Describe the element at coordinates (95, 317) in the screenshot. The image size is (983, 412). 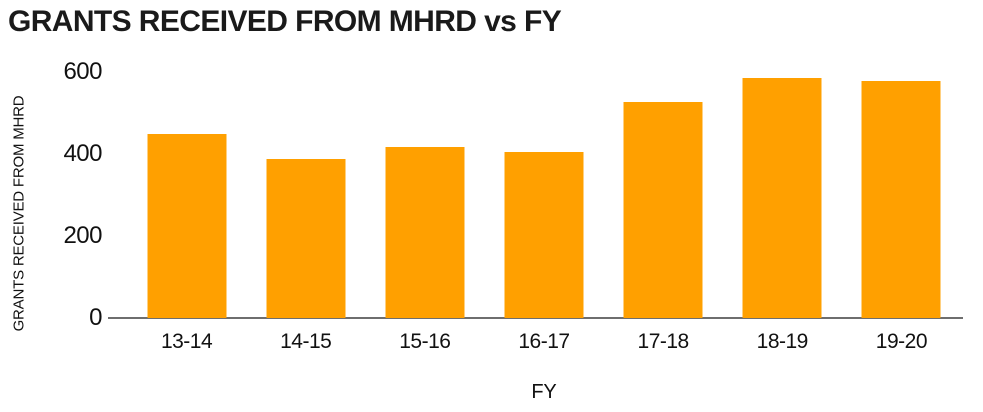
I see `y-tick-label: 0` at that location.